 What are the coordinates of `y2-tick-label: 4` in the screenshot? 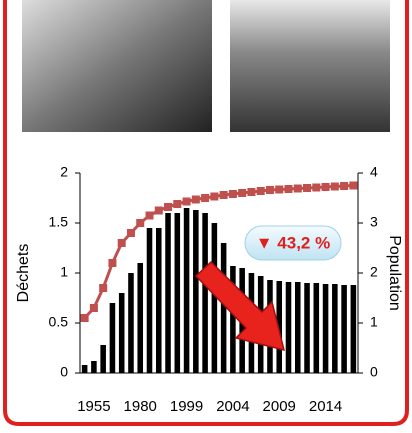 It's located at (374, 172).